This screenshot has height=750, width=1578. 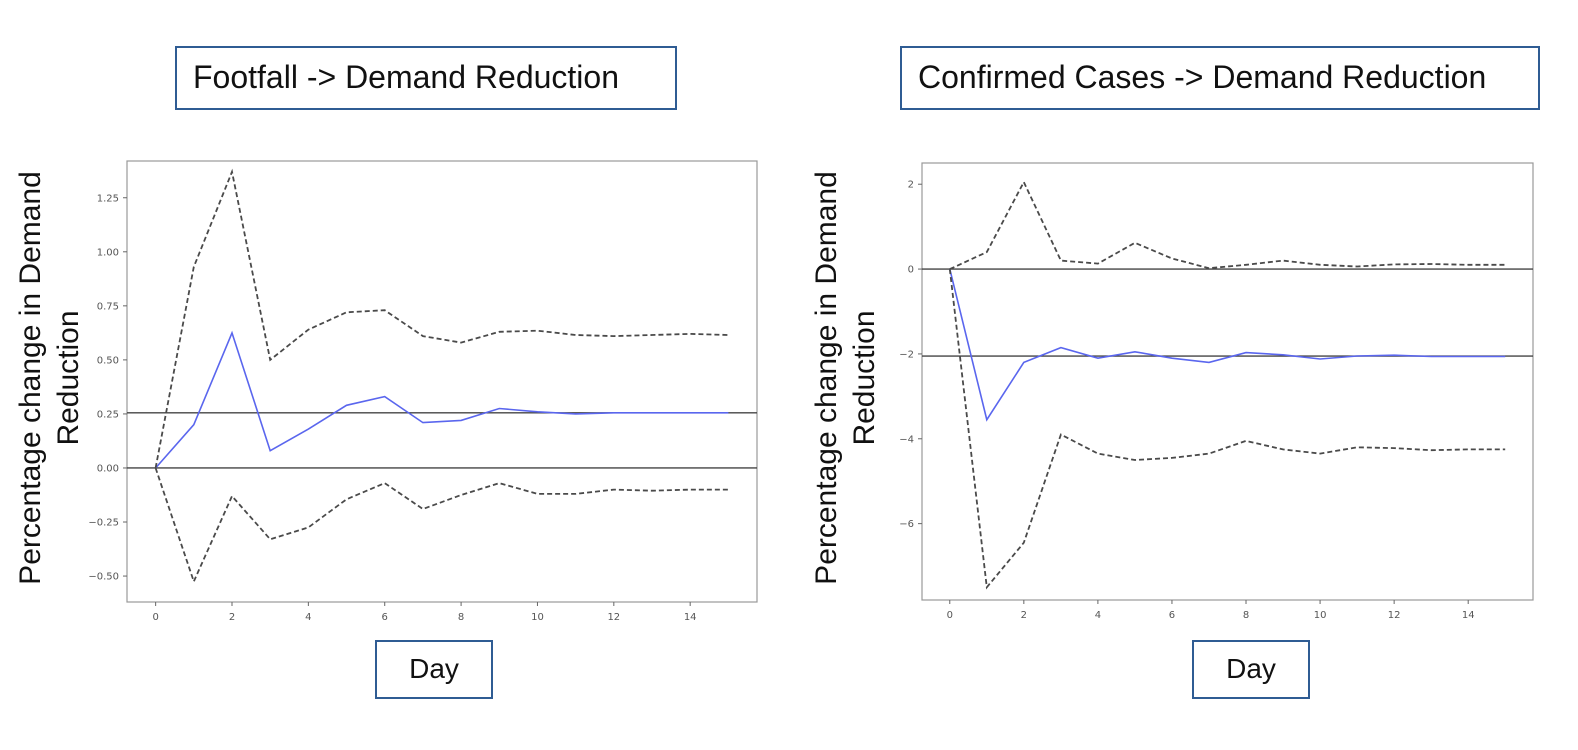 I want to click on y-tick-label: −4, so click(x=906, y=439).